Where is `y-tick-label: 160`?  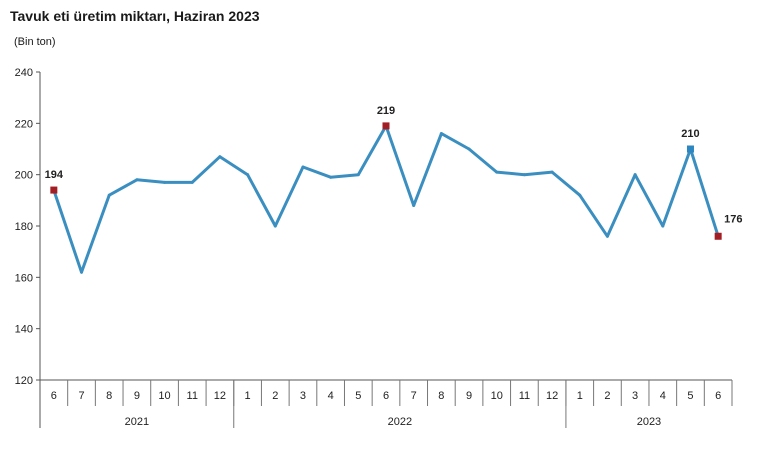 y-tick-label: 160 is located at coordinates (24, 278).